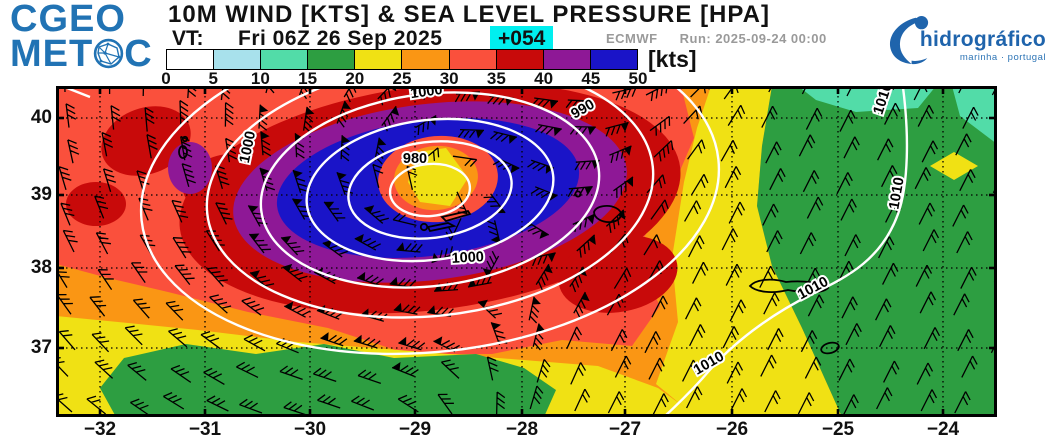 This screenshot has width=1050, height=442. Describe the element at coordinates (166, 78) in the screenshot. I see `colorbar-tick: 0` at that location.